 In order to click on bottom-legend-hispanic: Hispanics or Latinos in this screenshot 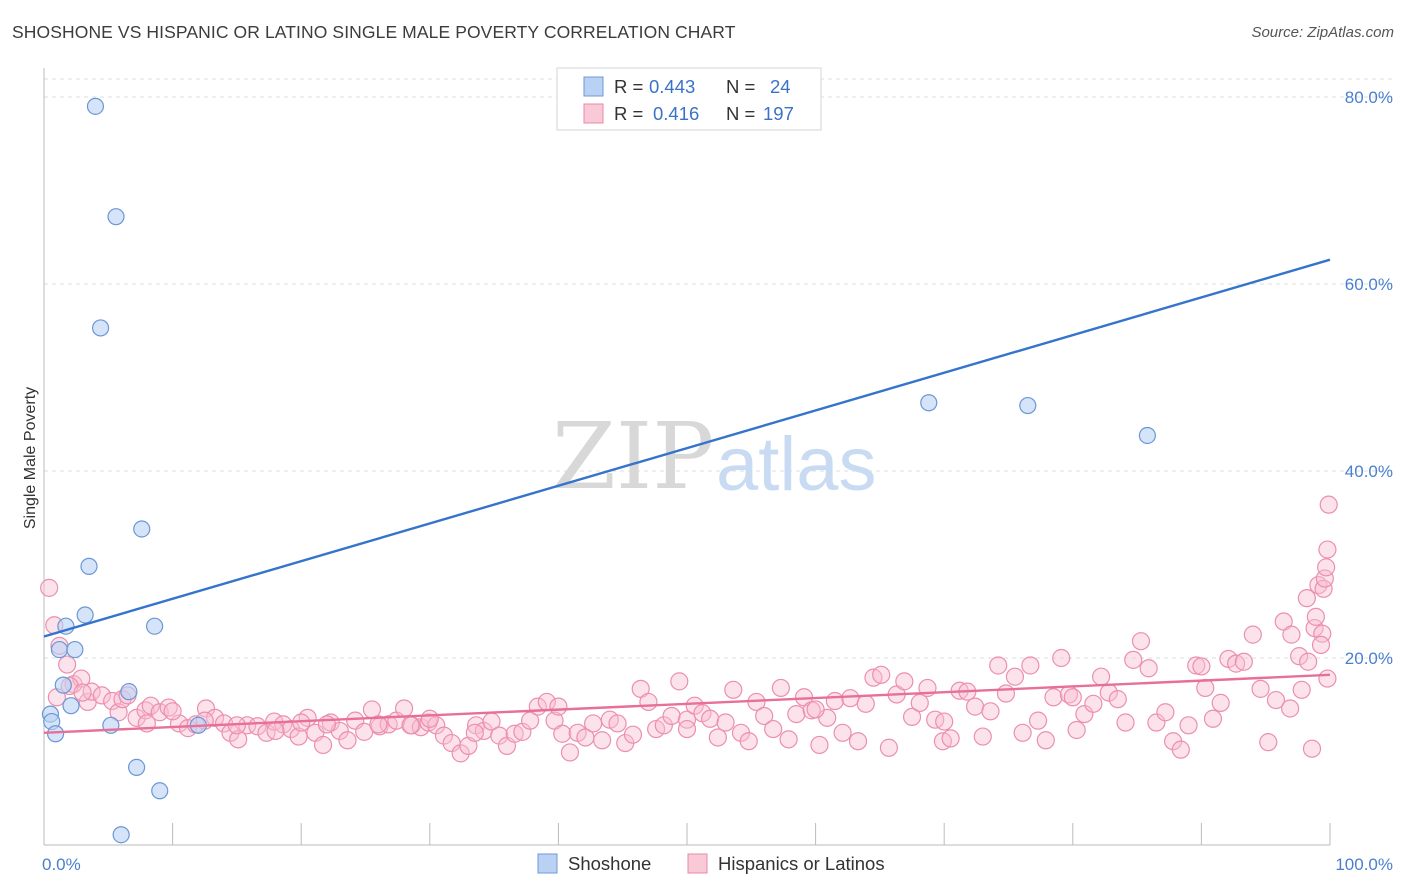, I will do `click(801, 863)`.